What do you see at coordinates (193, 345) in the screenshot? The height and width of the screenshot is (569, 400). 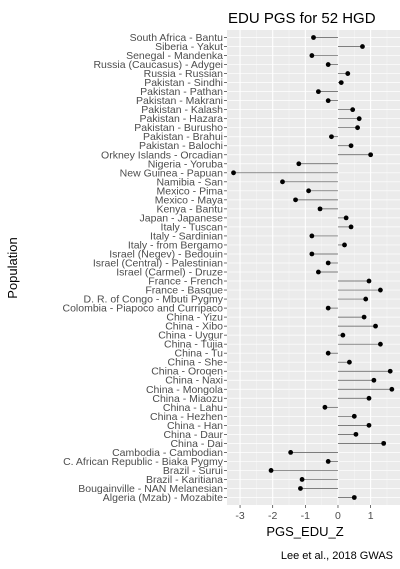 I see `y-tick-label: China - Tujia` at bounding box center [193, 345].